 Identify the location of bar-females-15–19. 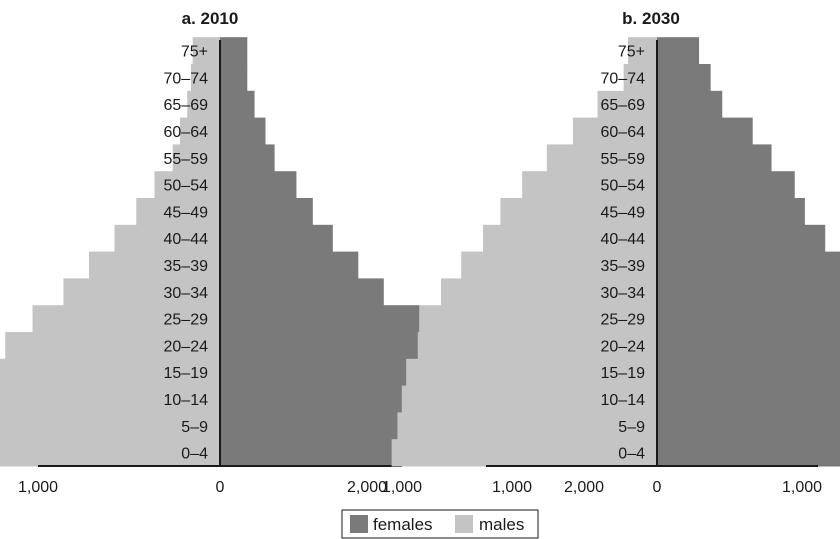
(748, 372).